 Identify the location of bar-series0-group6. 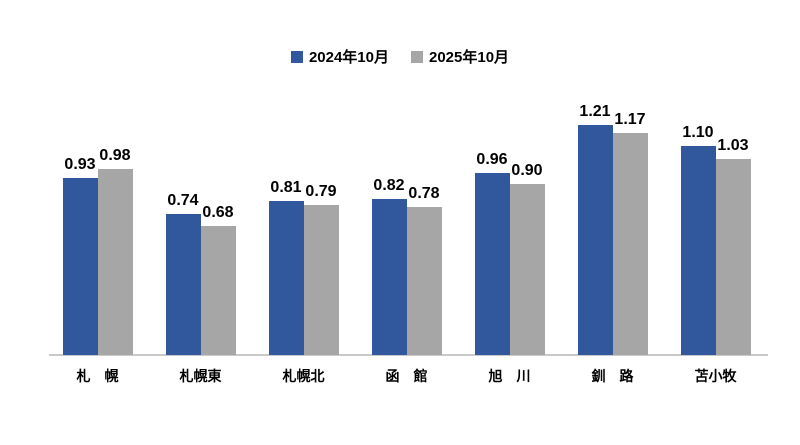
(698, 250).